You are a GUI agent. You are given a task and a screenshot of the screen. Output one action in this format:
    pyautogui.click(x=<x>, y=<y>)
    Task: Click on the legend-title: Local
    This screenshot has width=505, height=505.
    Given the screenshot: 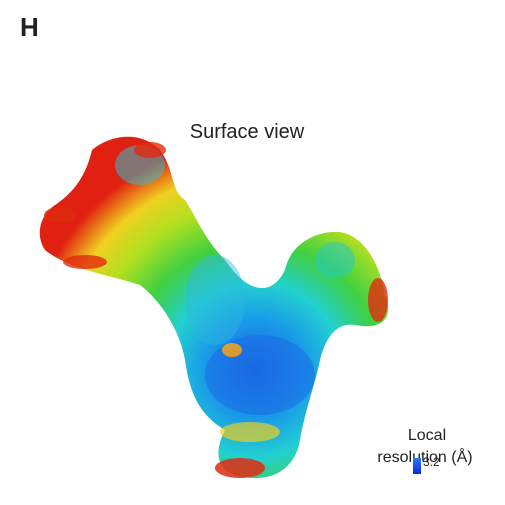 What is the action you would take?
    pyautogui.click(x=427, y=435)
    